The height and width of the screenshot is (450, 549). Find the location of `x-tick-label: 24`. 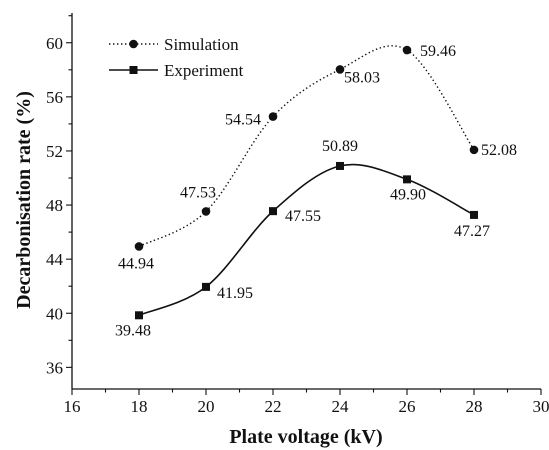

x-tick-label: 24 is located at coordinates (341, 406).